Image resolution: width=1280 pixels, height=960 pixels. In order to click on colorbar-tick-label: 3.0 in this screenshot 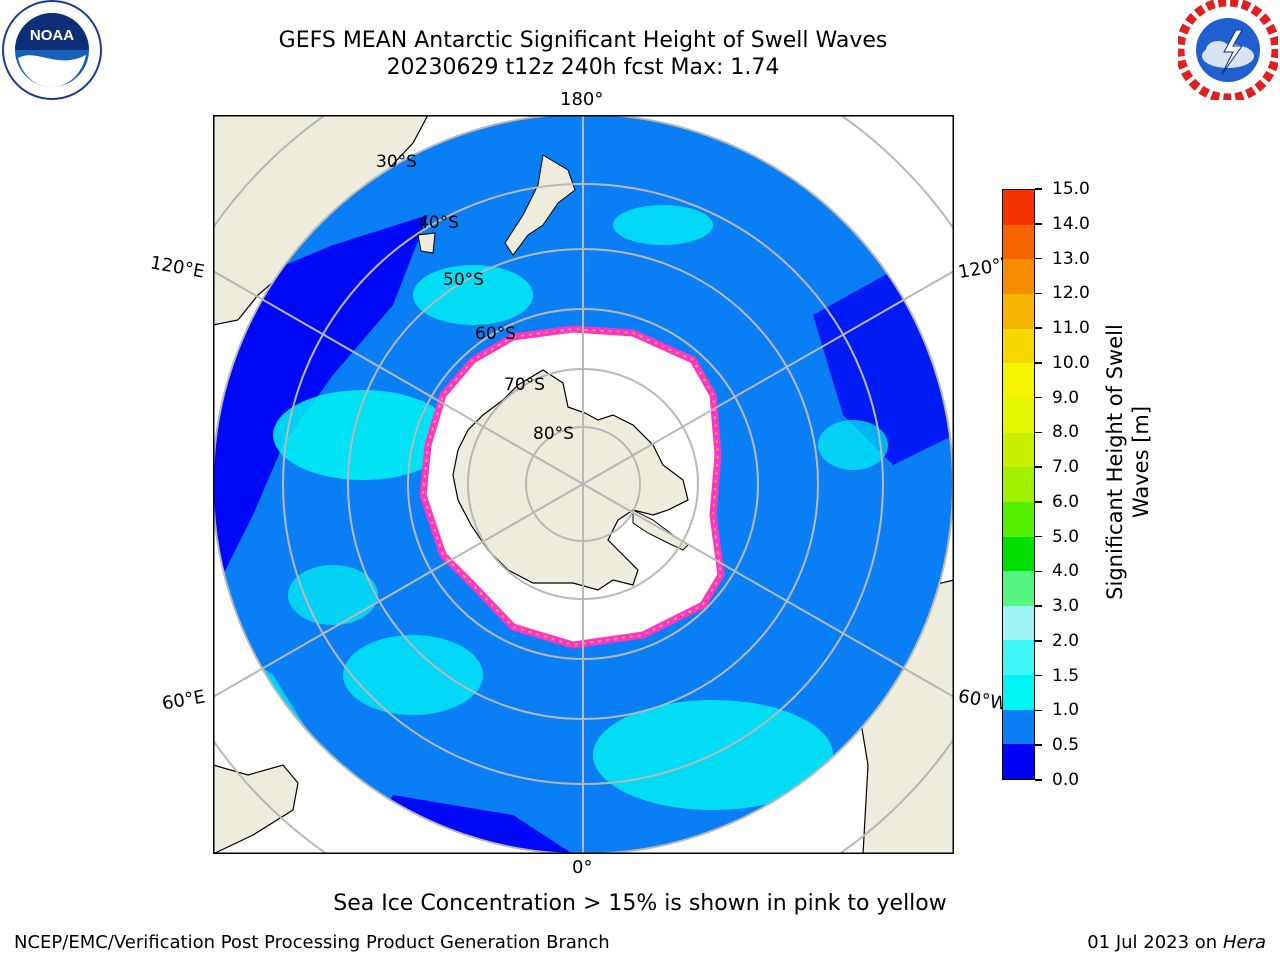, I will do `click(1066, 606)`.